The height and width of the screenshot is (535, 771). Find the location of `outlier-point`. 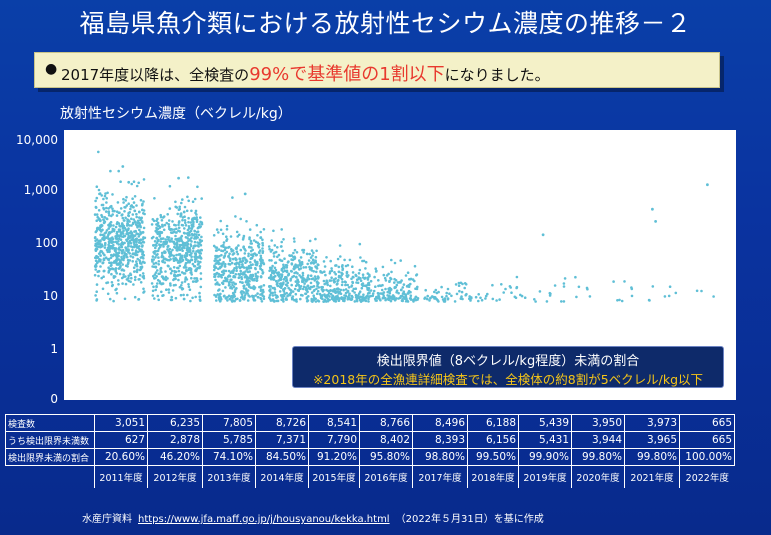

outlier-point is located at coordinates (245, 194).